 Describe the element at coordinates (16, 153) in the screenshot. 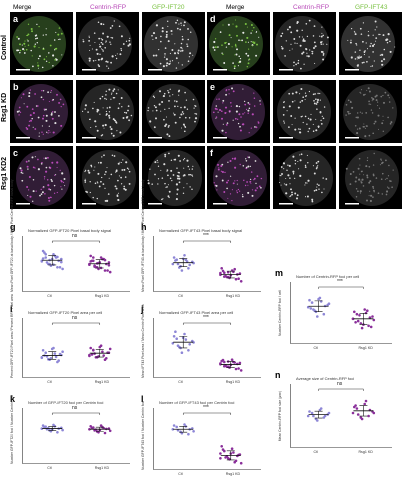

I see `panel-letter-c: c` at that location.